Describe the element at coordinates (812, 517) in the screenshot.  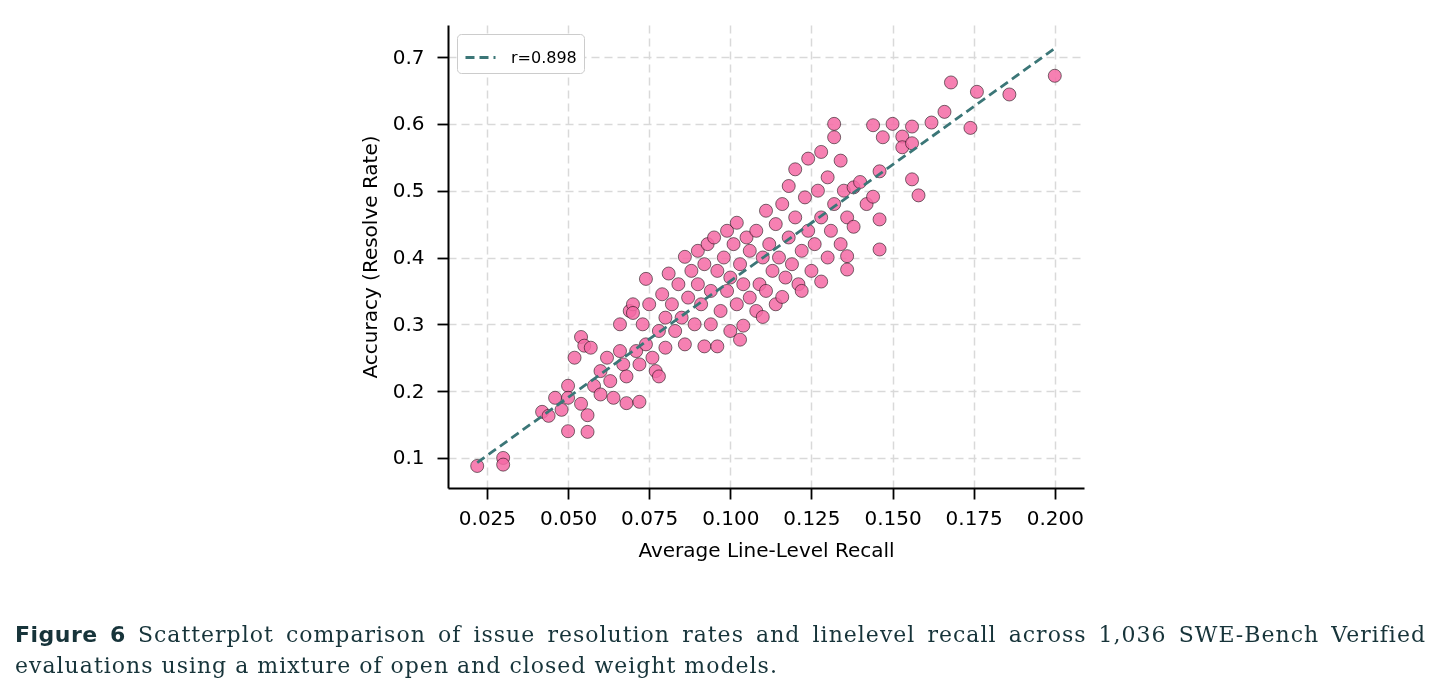
I see `x-tick-label: 0.125` at that location.